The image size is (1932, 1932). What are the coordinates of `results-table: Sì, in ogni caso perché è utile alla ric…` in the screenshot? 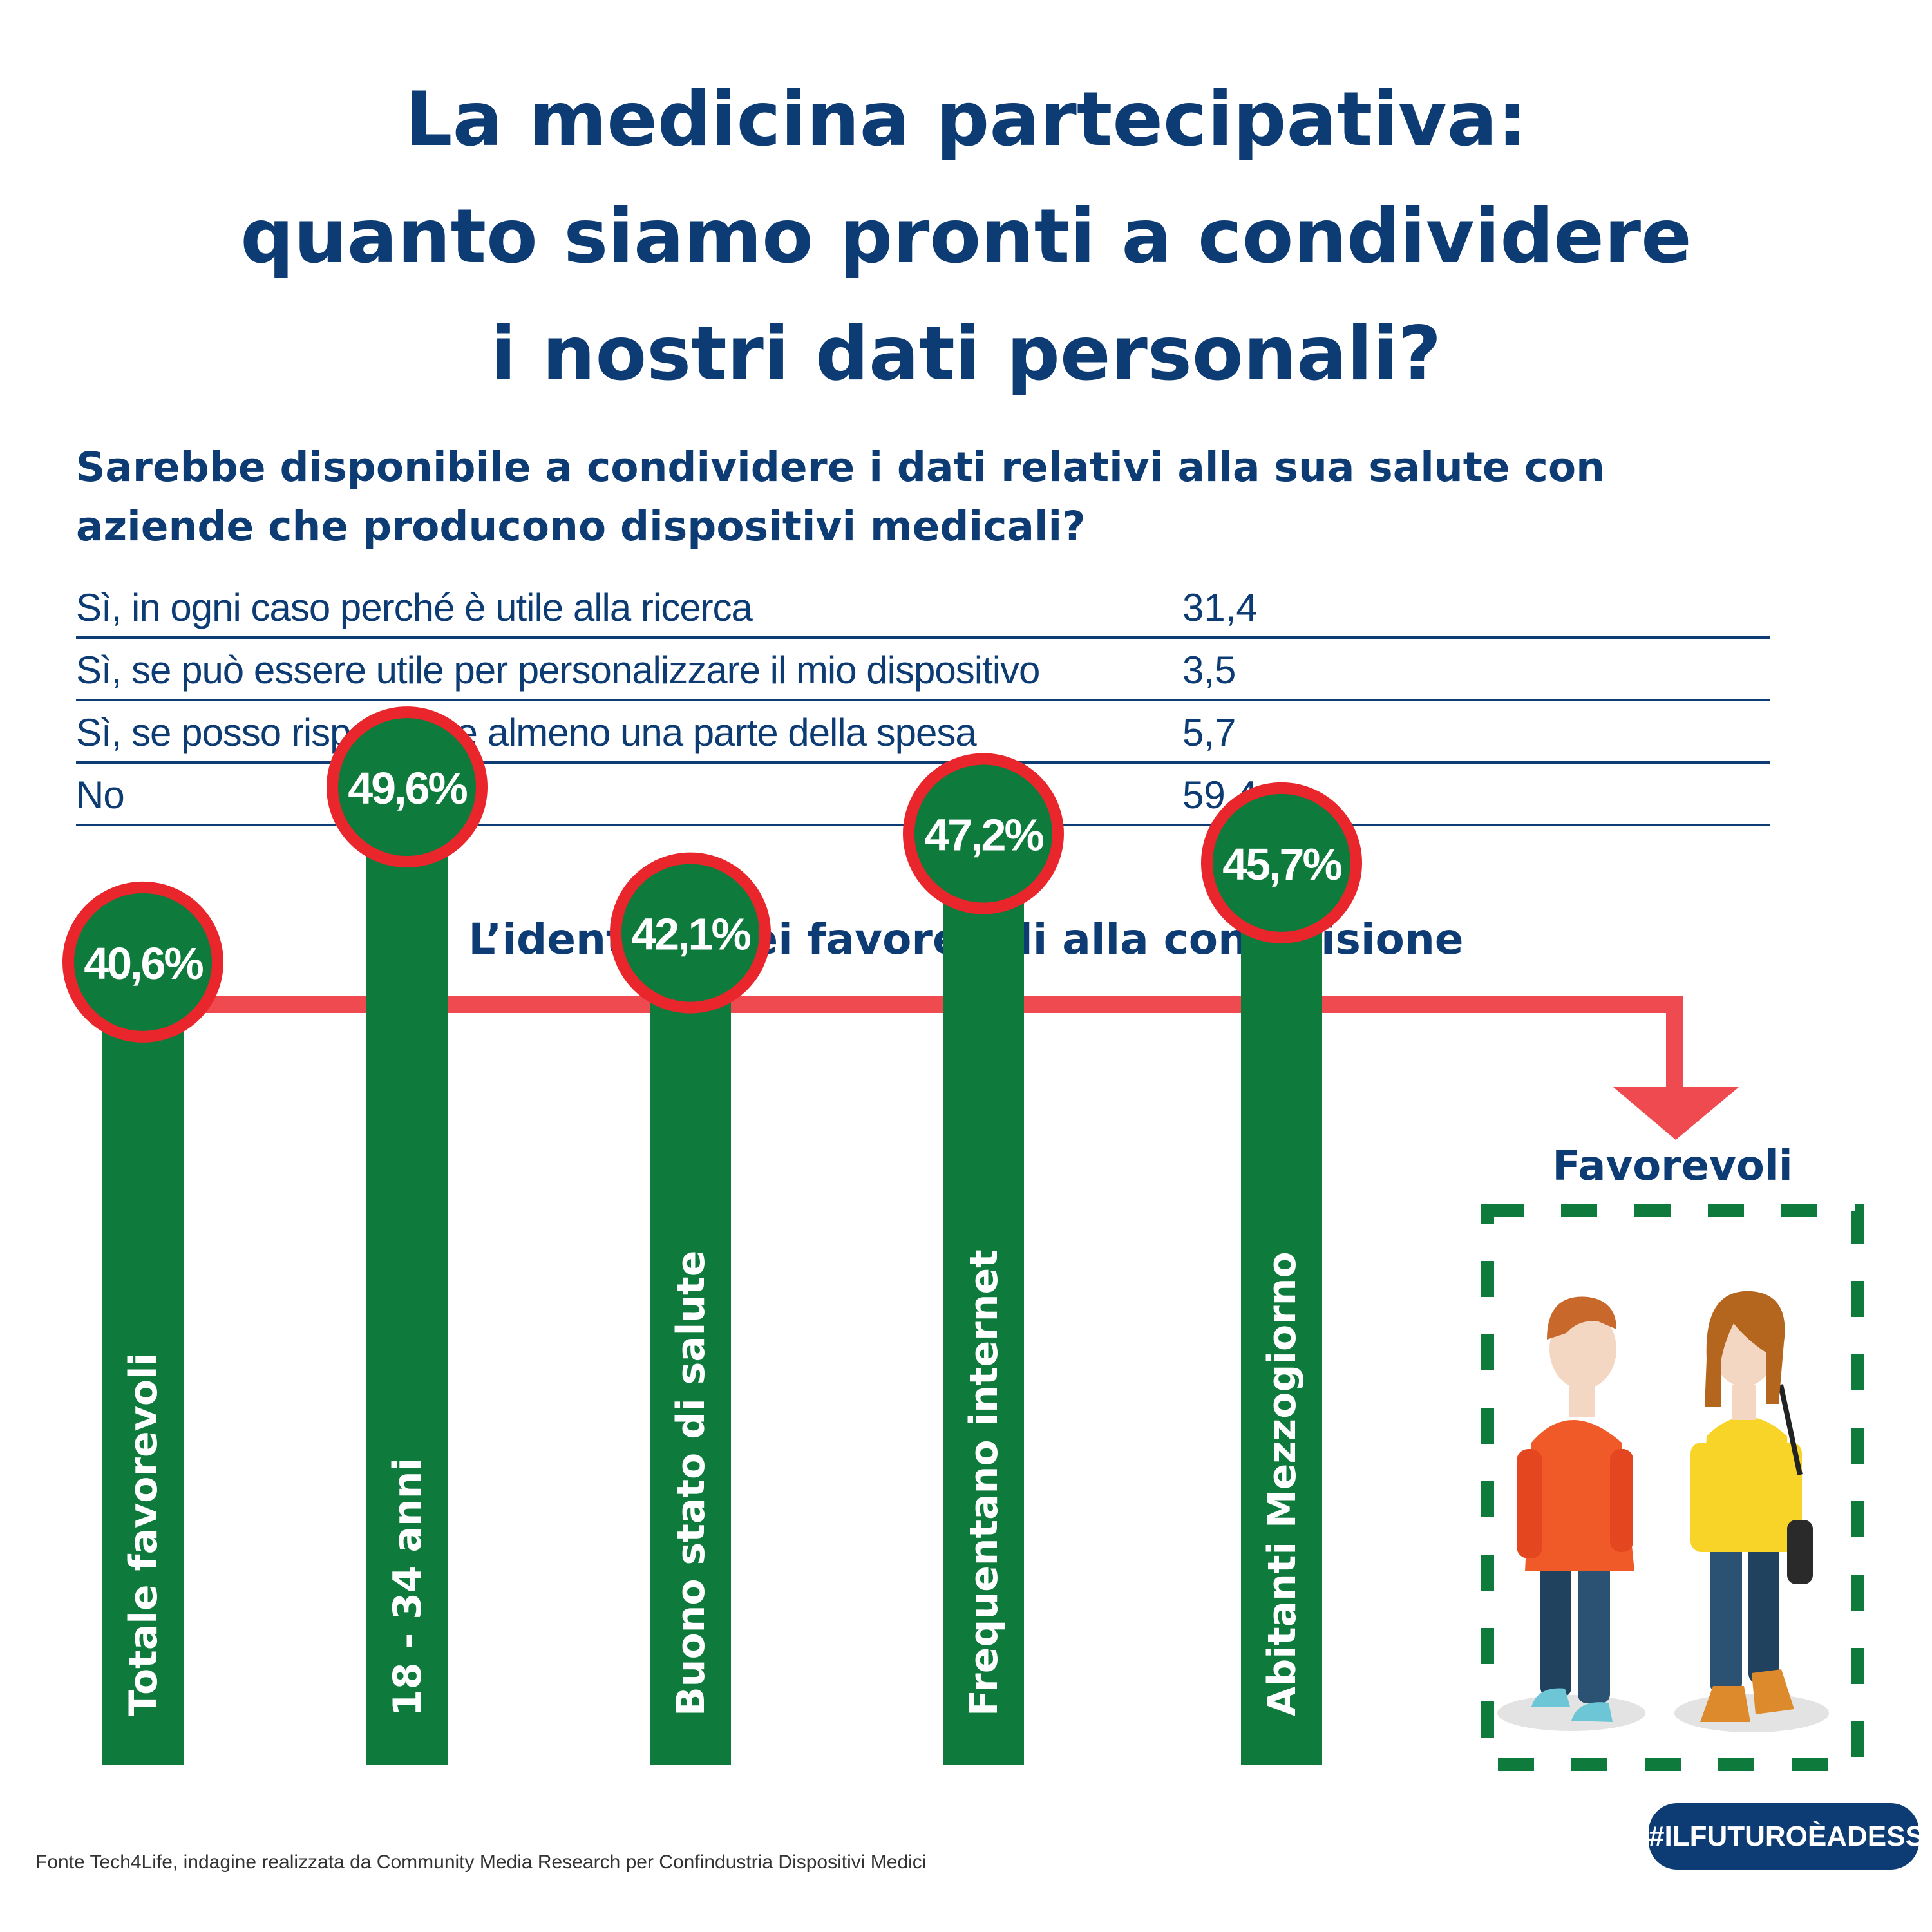 It's located at (923, 701).